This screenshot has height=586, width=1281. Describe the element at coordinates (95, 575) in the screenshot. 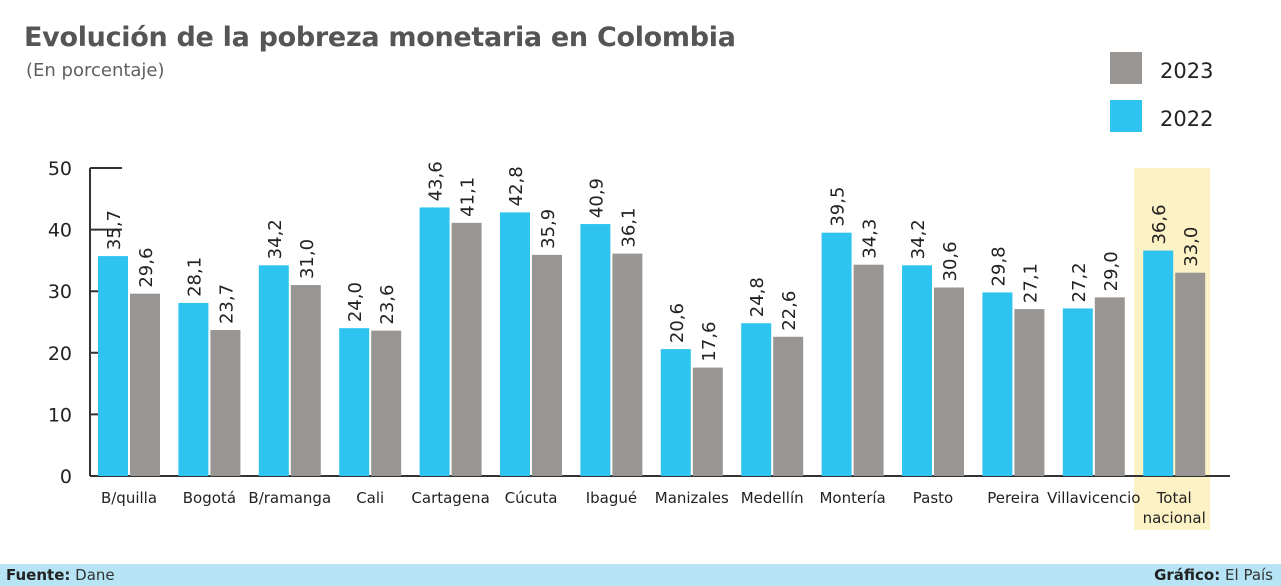

I see `source-value: Dane` at that location.